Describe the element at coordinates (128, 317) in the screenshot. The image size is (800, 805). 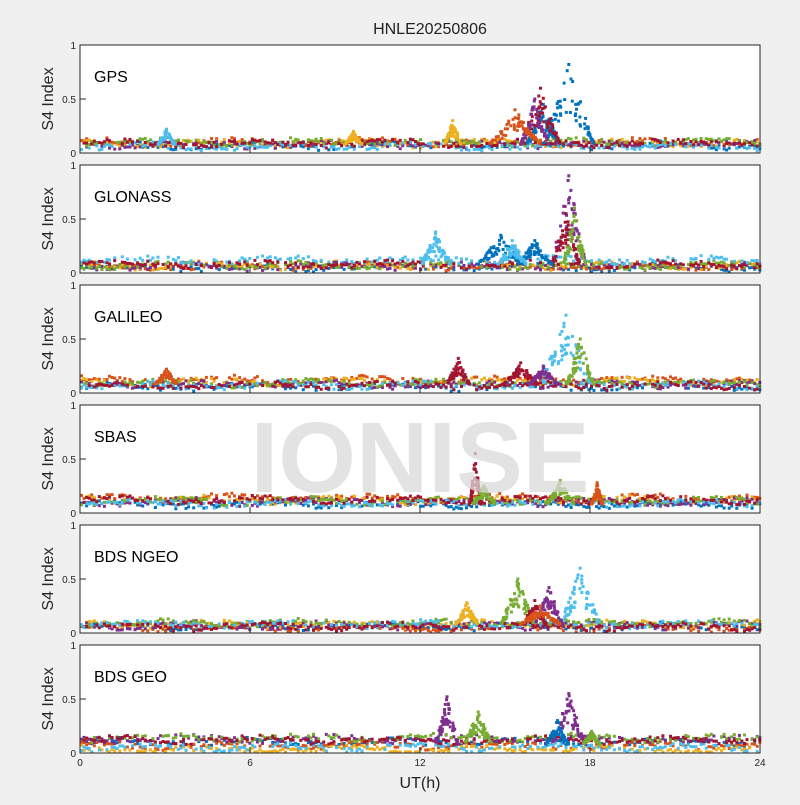
I see `panel-label: GALILEO` at that location.